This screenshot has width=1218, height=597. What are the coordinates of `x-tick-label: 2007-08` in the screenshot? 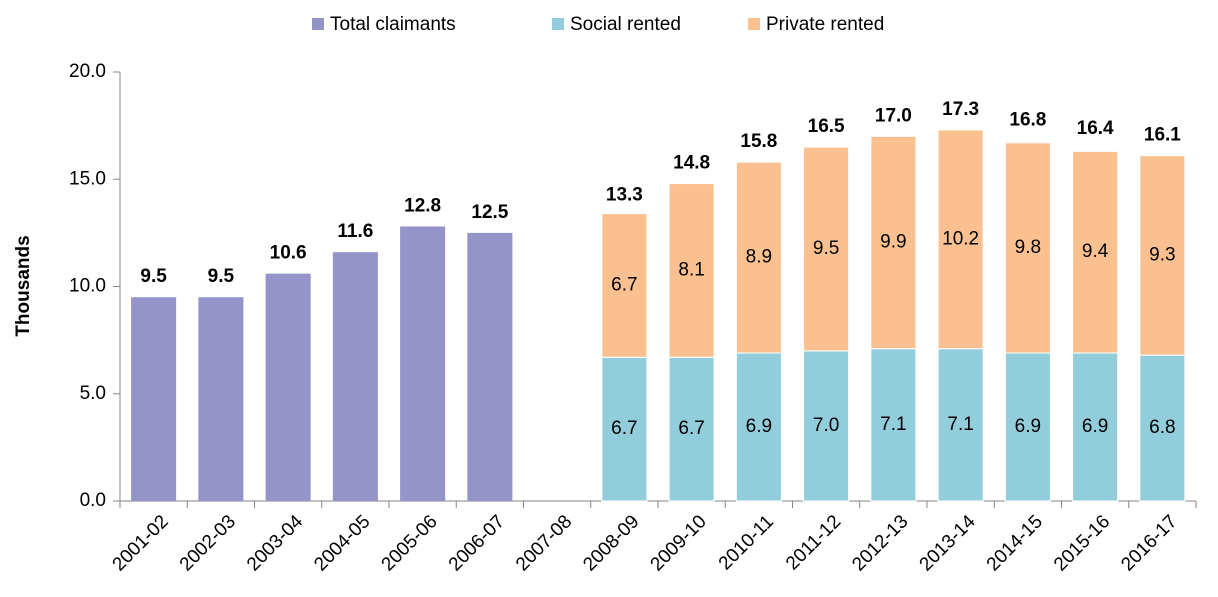 It's located at (544, 543).